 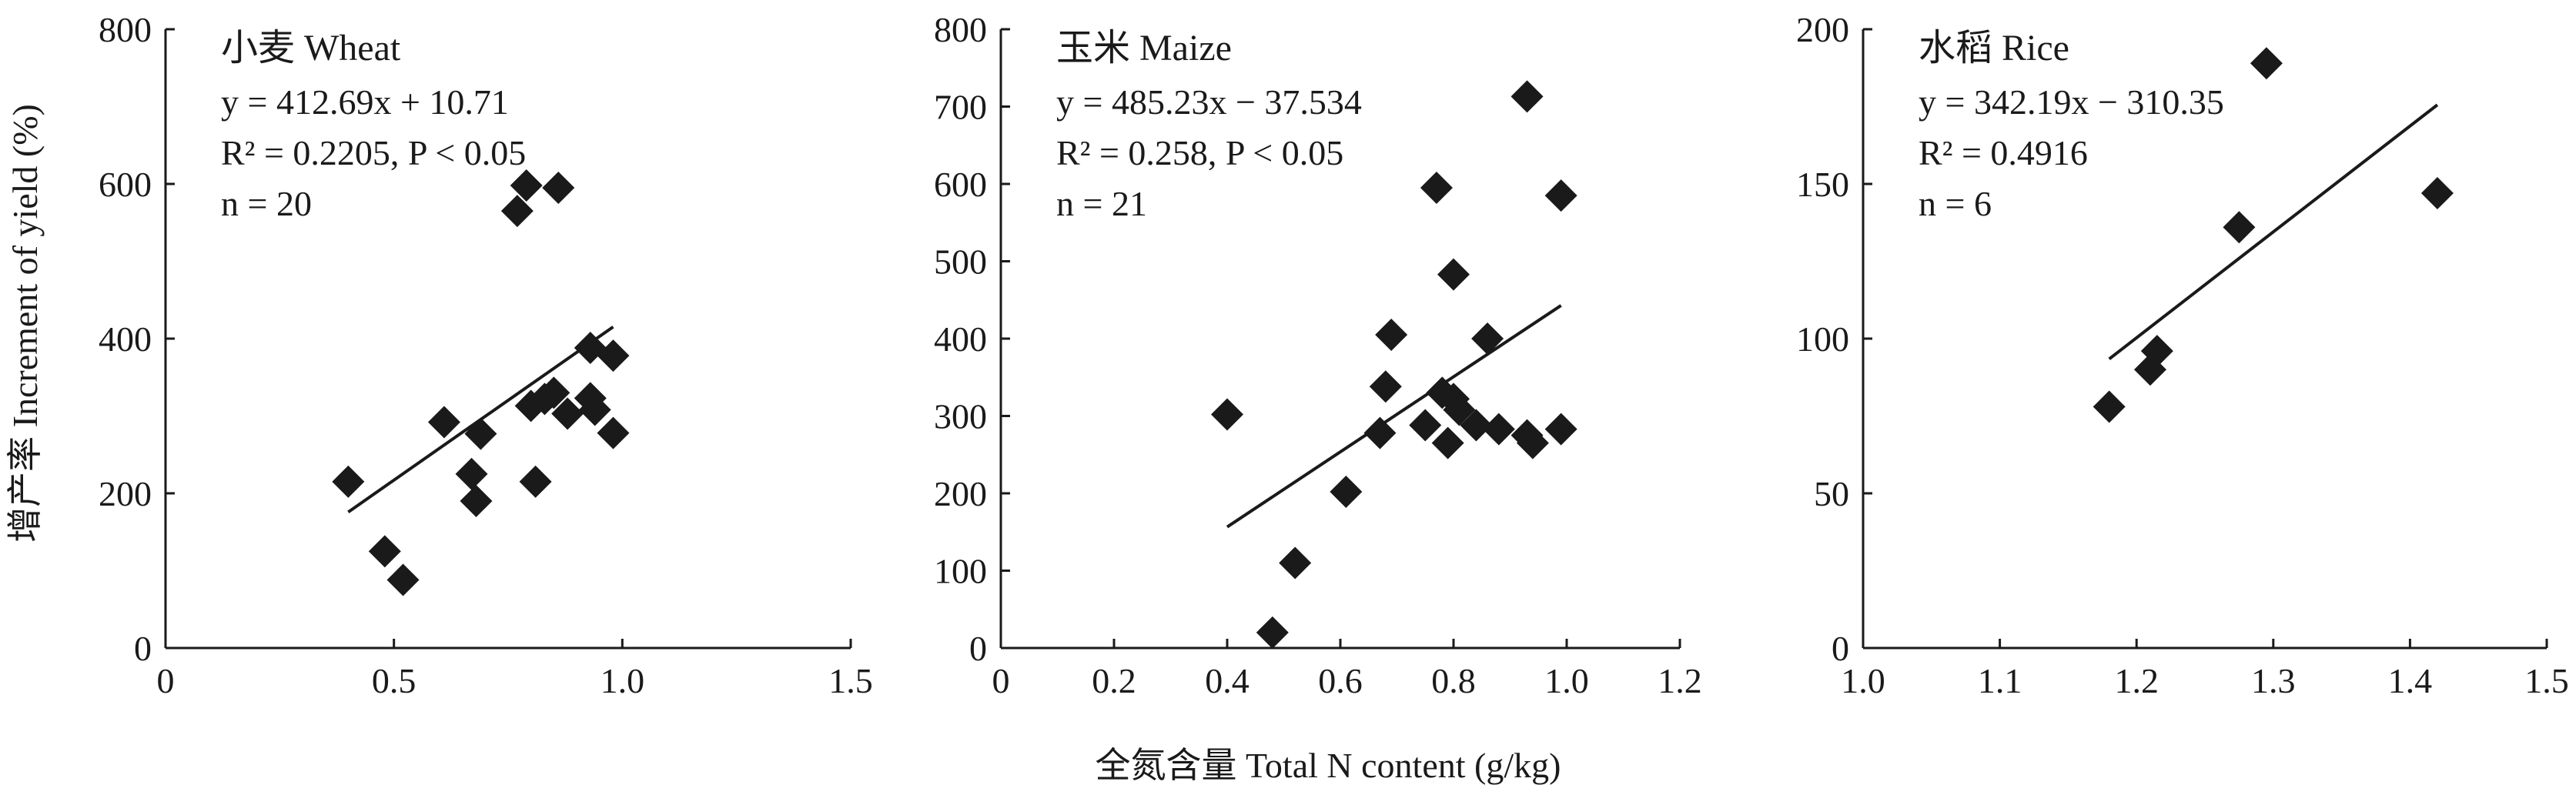 What do you see at coordinates (1209, 102) in the screenshot?
I see `maize-equation: y = 485.23x − 37.534` at bounding box center [1209, 102].